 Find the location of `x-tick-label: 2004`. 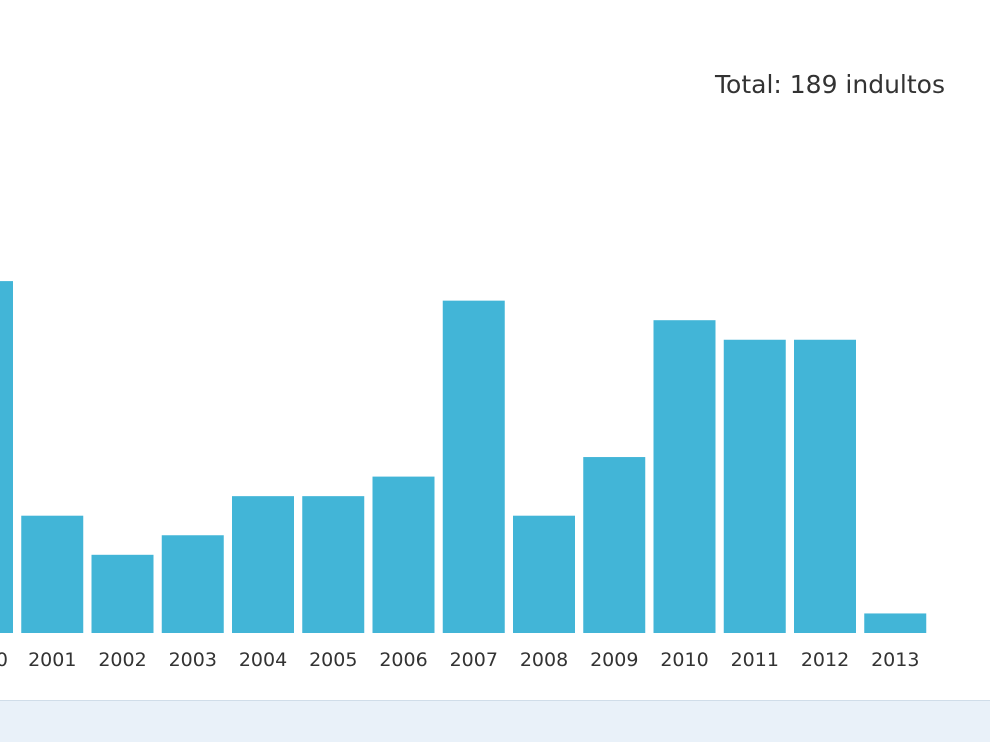

x-tick-label: 2004 is located at coordinates (263, 660).